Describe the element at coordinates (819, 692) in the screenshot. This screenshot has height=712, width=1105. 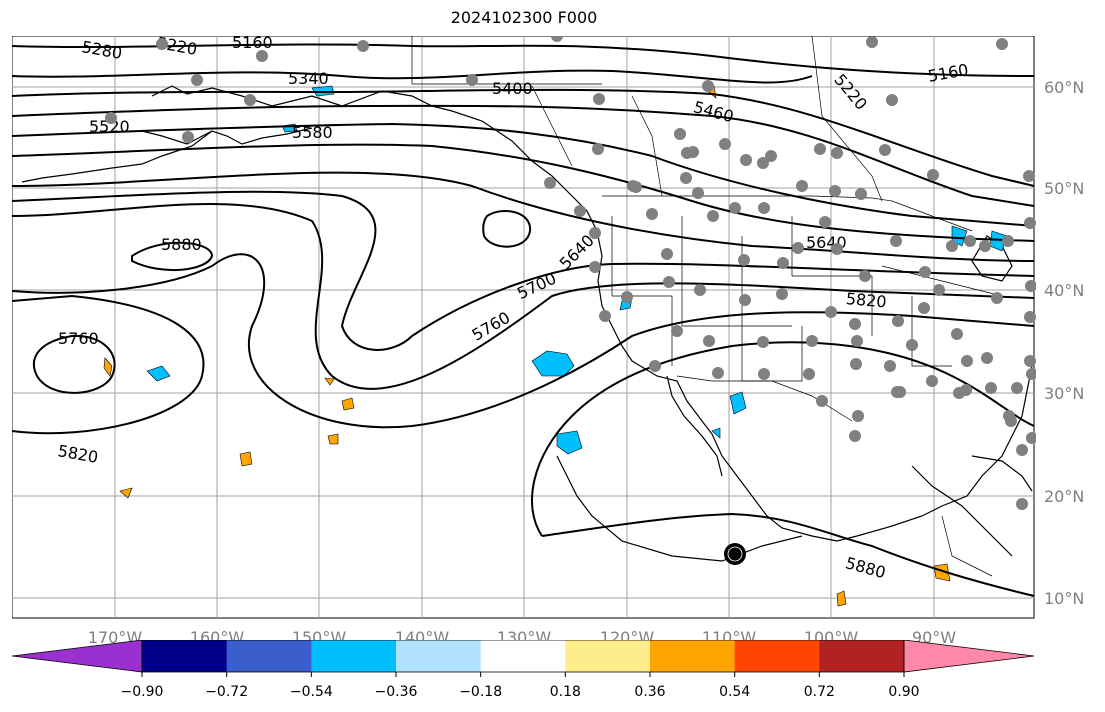
I see `colorbar-tick-label: 0.72` at that location.